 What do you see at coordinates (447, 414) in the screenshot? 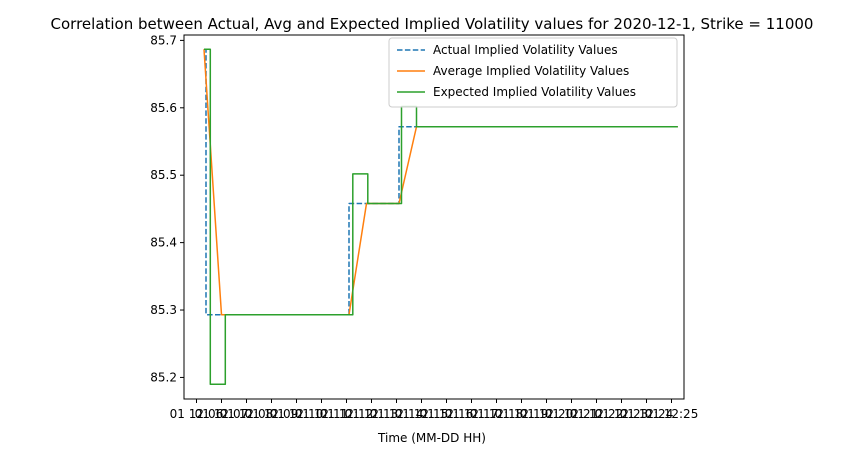
I see `x-tick-label: 01 12:16` at bounding box center [447, 414].